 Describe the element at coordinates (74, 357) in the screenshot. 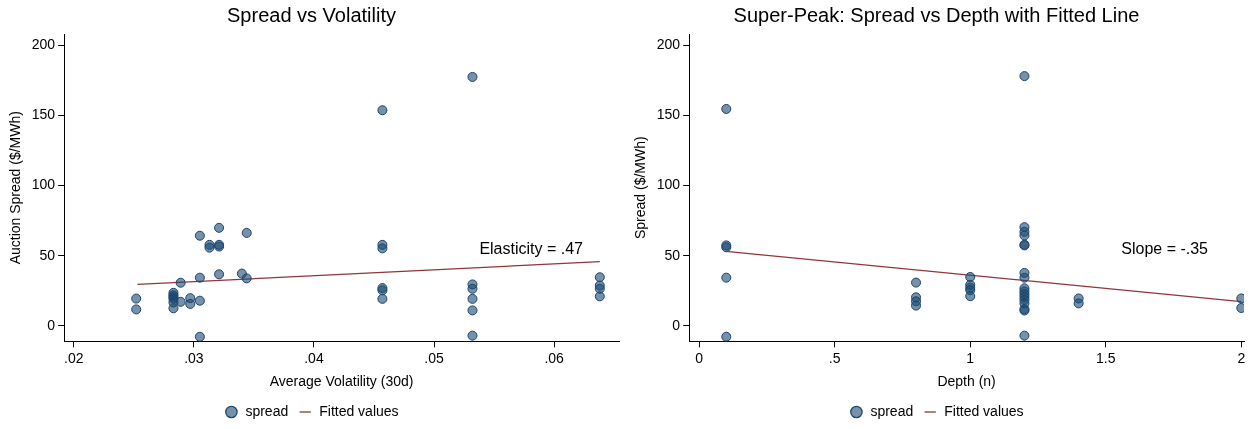

I see `x-tick-label: .02` at that location.